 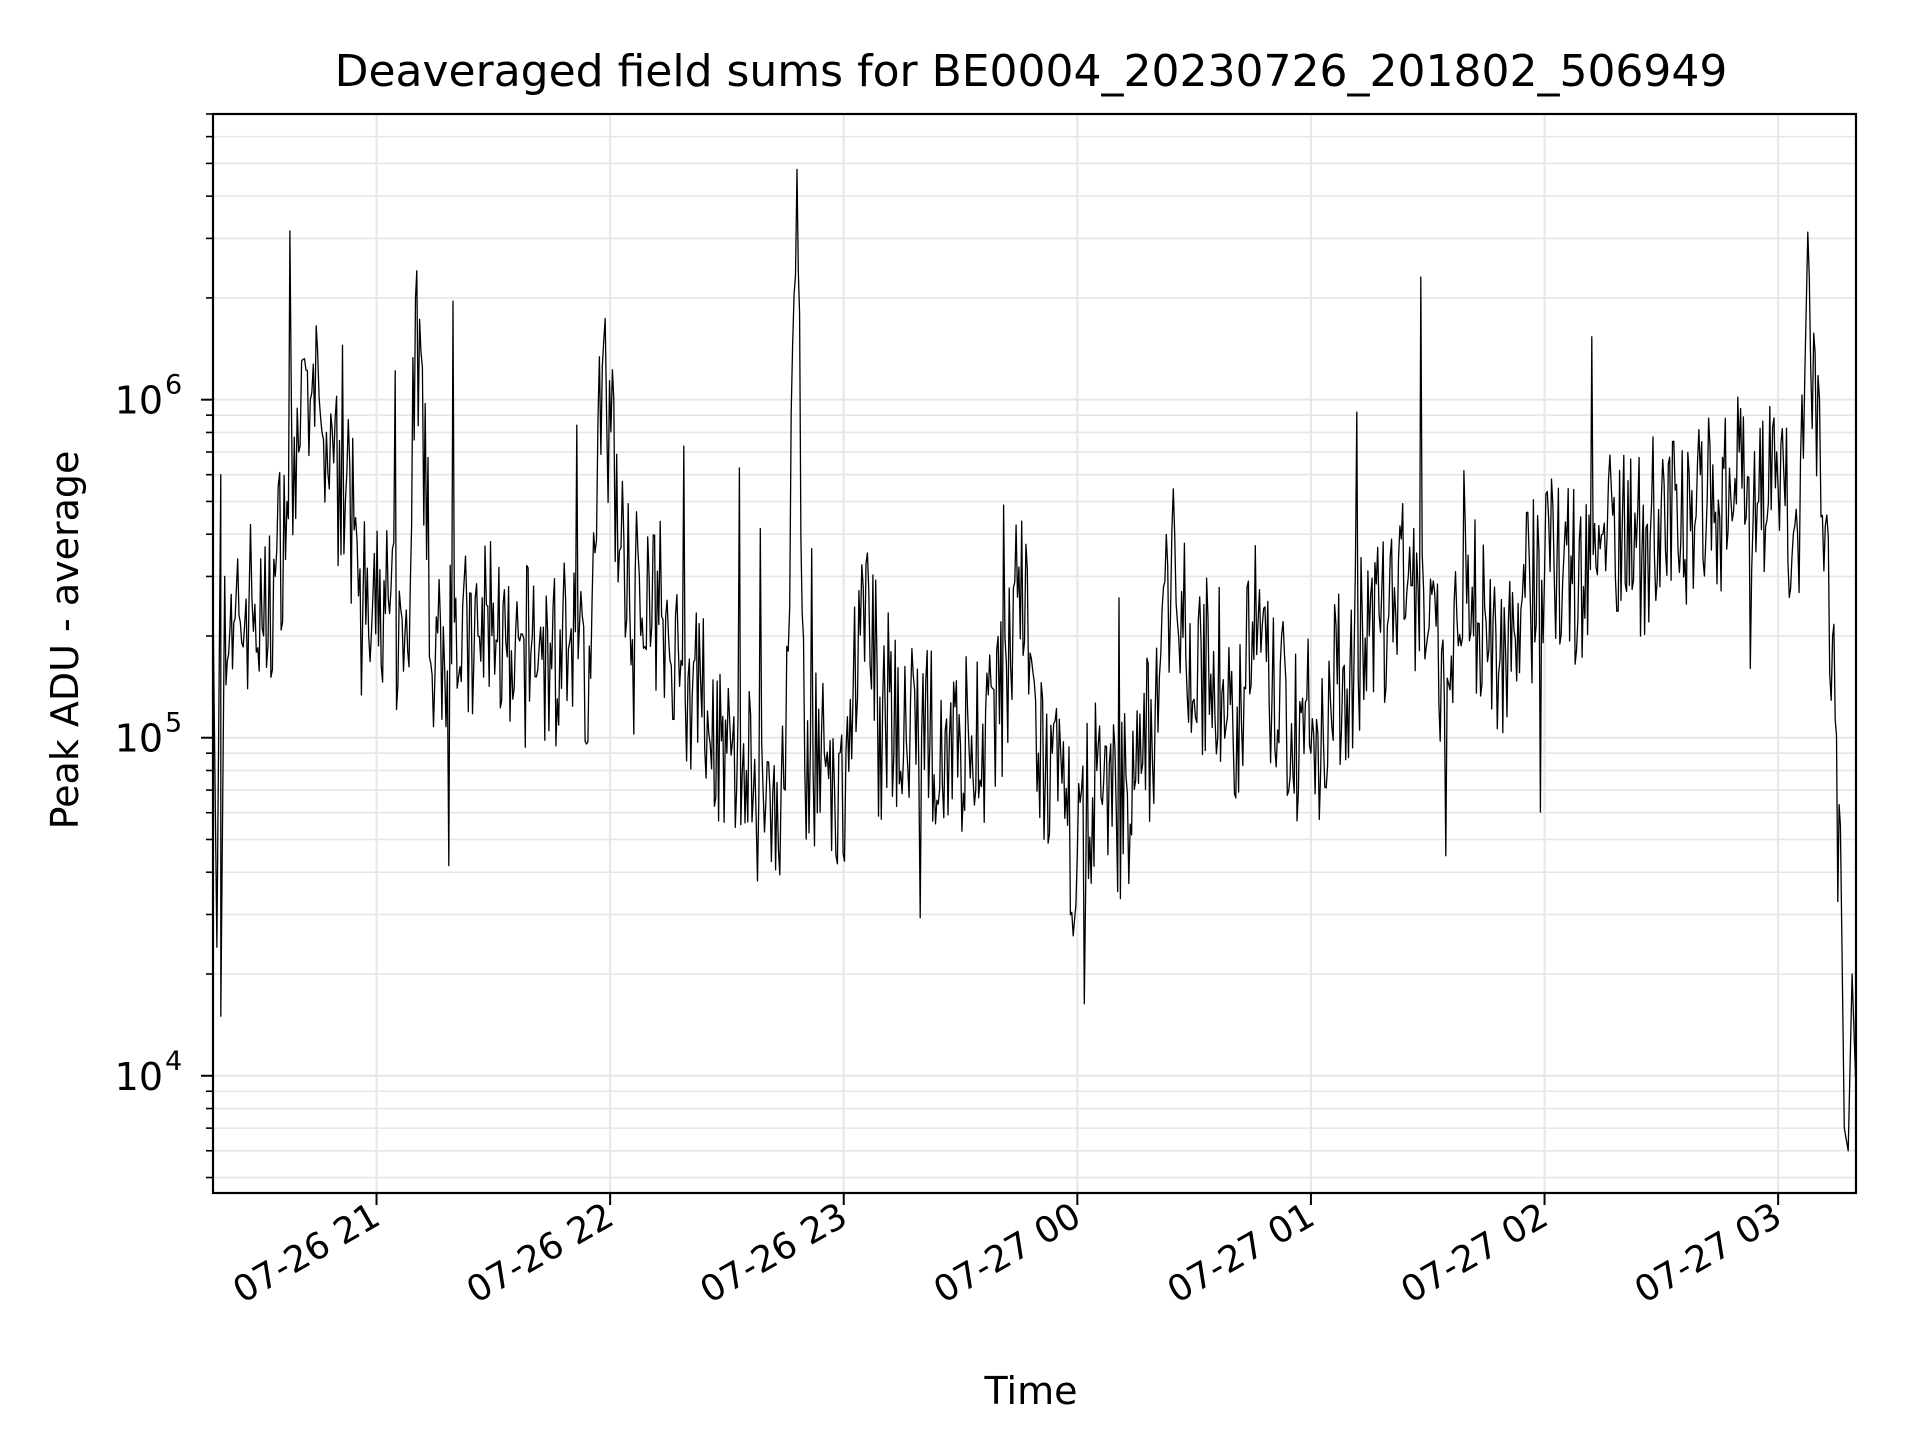 What do you see at coordinates (173, 1061) in the screenshot?
I see `y-tick-exponent: 4` at bounding box center [173, 1061].